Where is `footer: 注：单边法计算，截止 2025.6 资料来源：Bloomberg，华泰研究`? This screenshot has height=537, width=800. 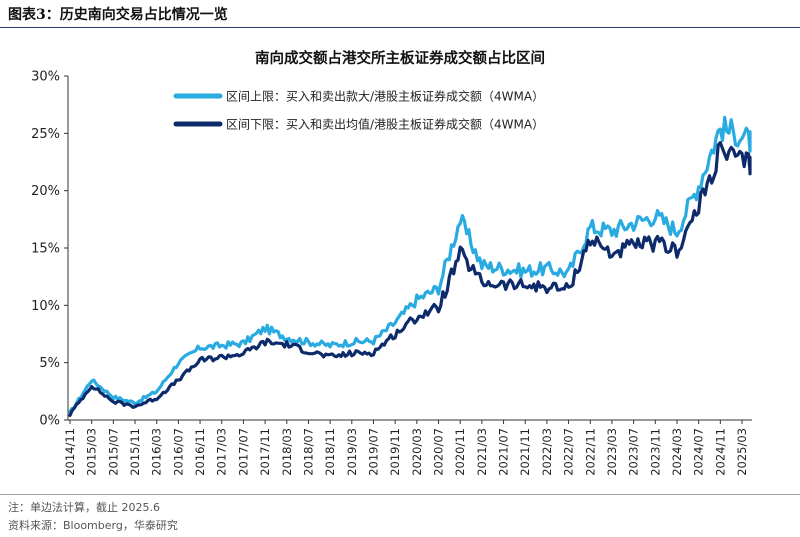
footer: 注：单边法计算，截止 2025.6 资料来源：Bloomberg，华泰研究 is located at coordinates (400, 513).